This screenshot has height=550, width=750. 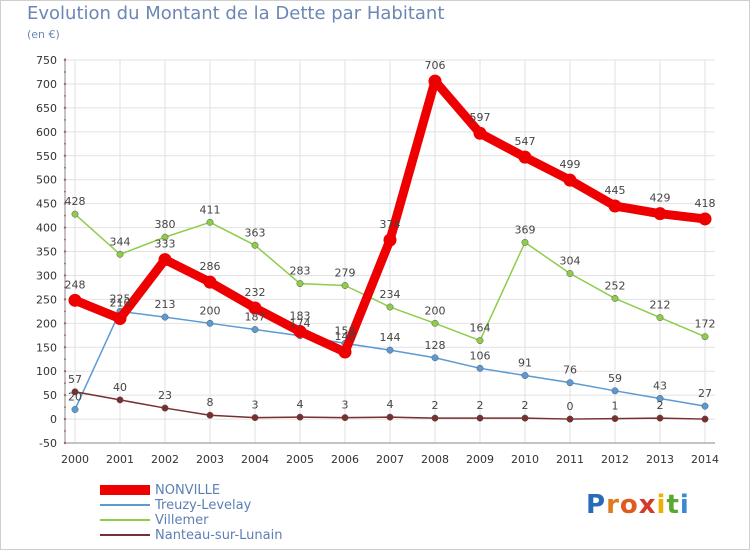 I want to click on data-label: 210, so click(x=120, y=303).